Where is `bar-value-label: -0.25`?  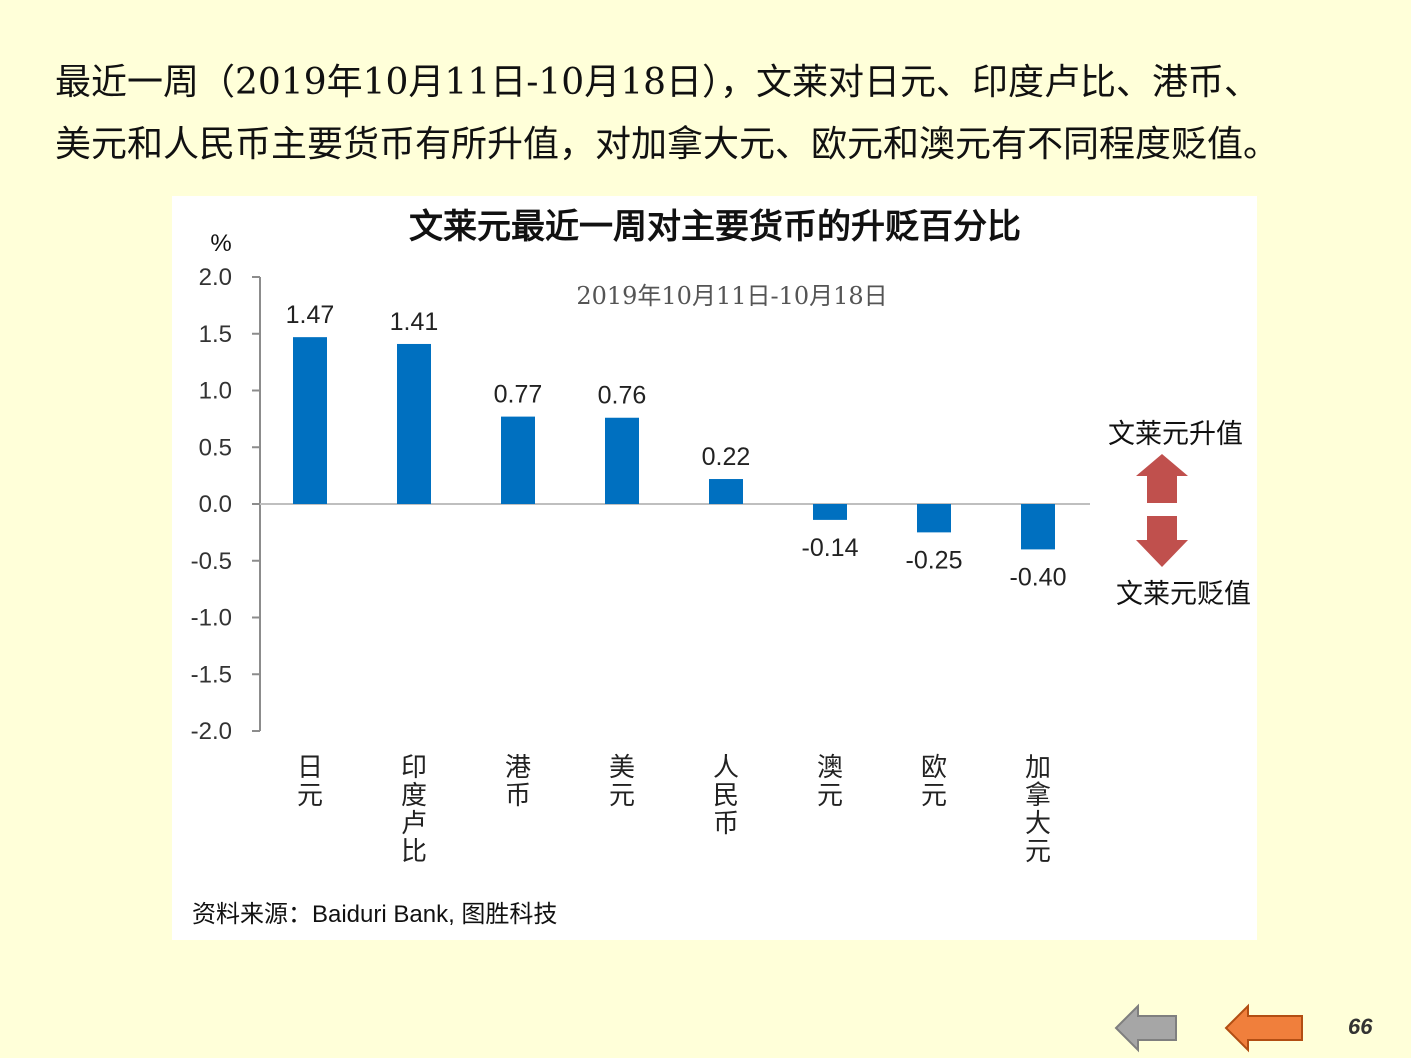
bar-value-label: -0.25 is located at coordinates (934, 560).